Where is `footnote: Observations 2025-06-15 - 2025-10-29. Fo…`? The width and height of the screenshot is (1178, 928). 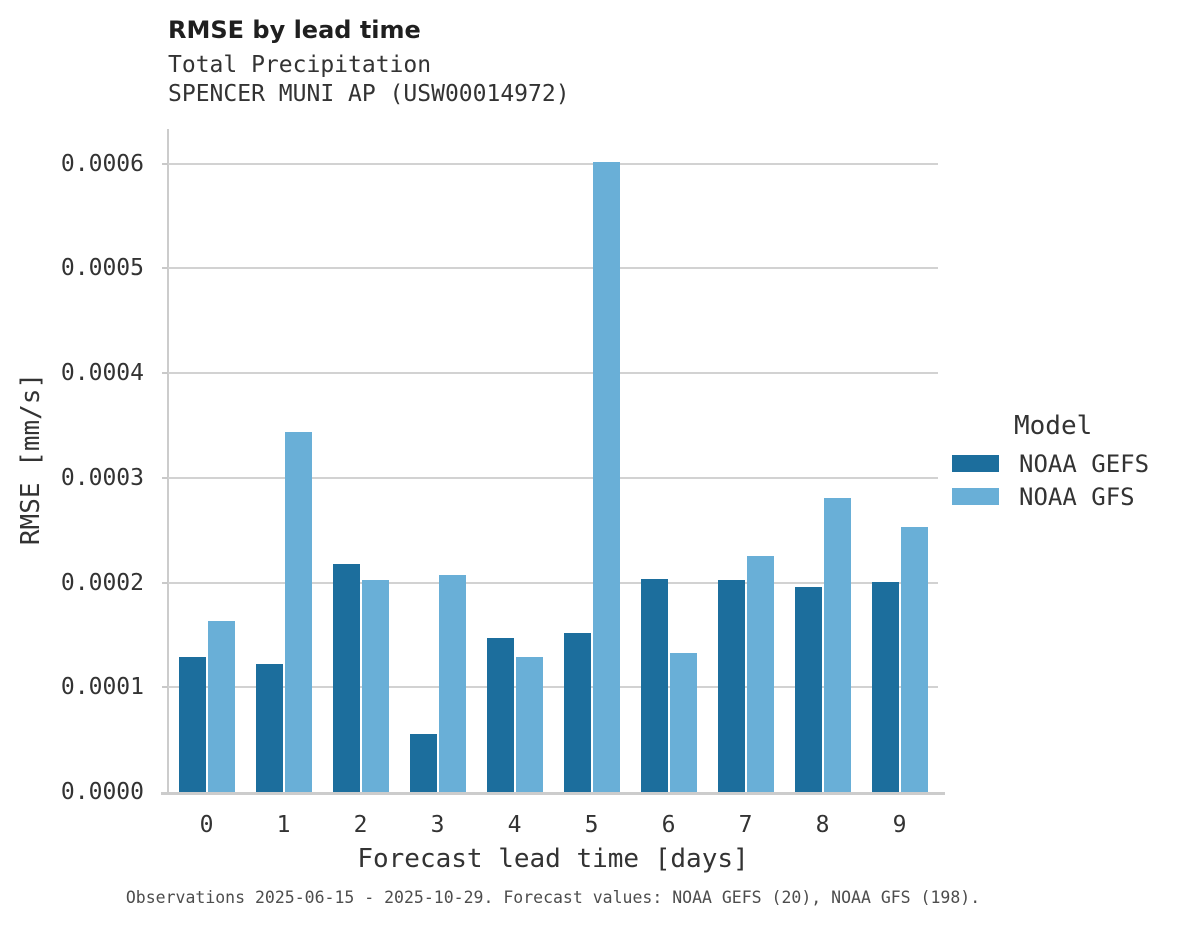 footnote: Observations 2025-06-15 - 2025-10-29. Fo… is located at coordinates (553, 897).